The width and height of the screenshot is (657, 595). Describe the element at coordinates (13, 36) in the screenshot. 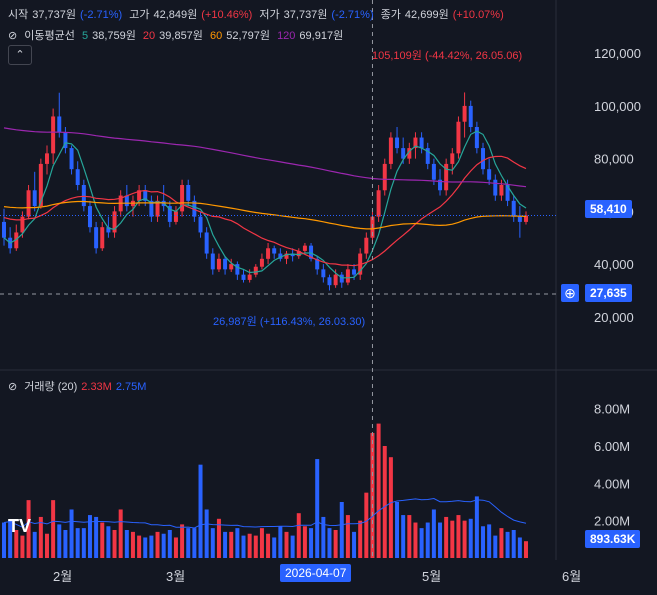

I see `eye-icon: ⊘` at that location.